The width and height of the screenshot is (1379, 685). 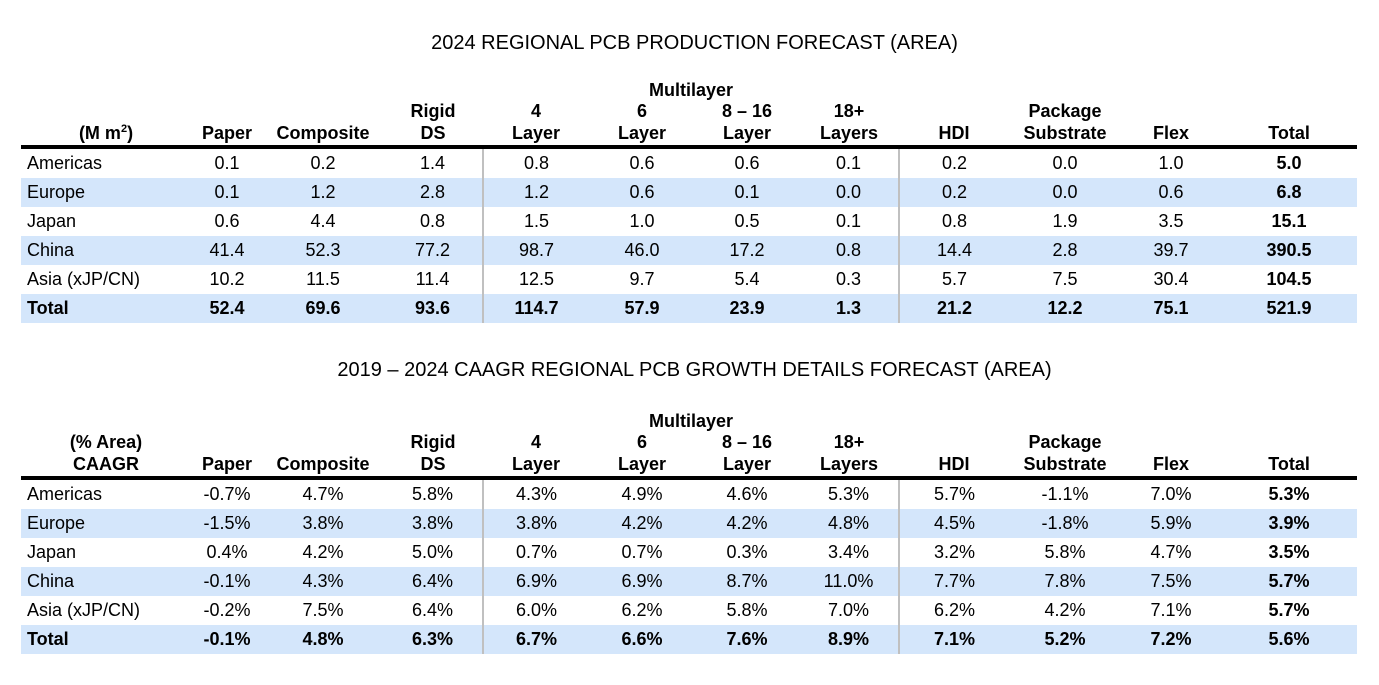 I want to click on cell-18-layers: 5.3%, so click(x=849, y=494).